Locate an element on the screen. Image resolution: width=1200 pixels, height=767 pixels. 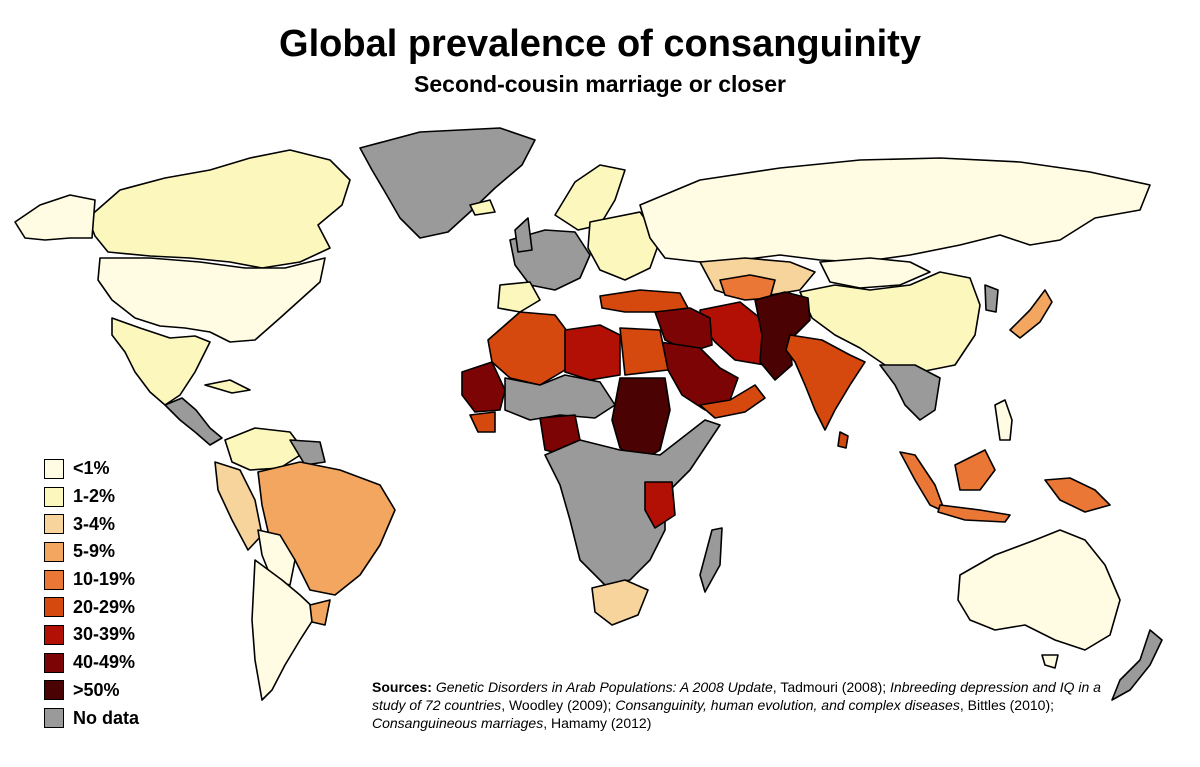
region-southeast-asia is located at coordinates (910, 392).